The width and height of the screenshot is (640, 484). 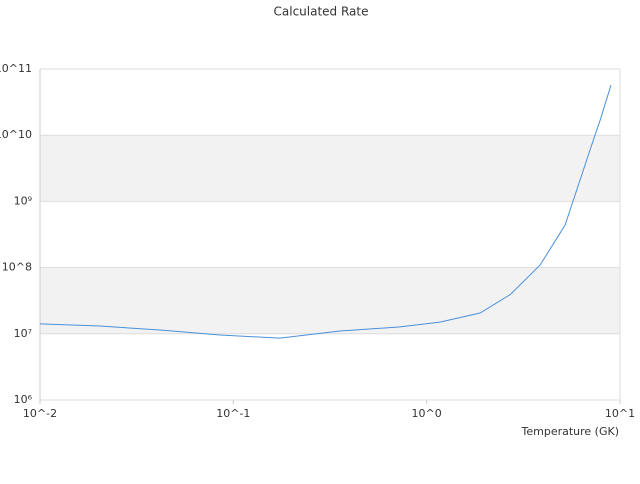 I want to click on x-tick-label: 10^-1, so click(x=233, y=413).